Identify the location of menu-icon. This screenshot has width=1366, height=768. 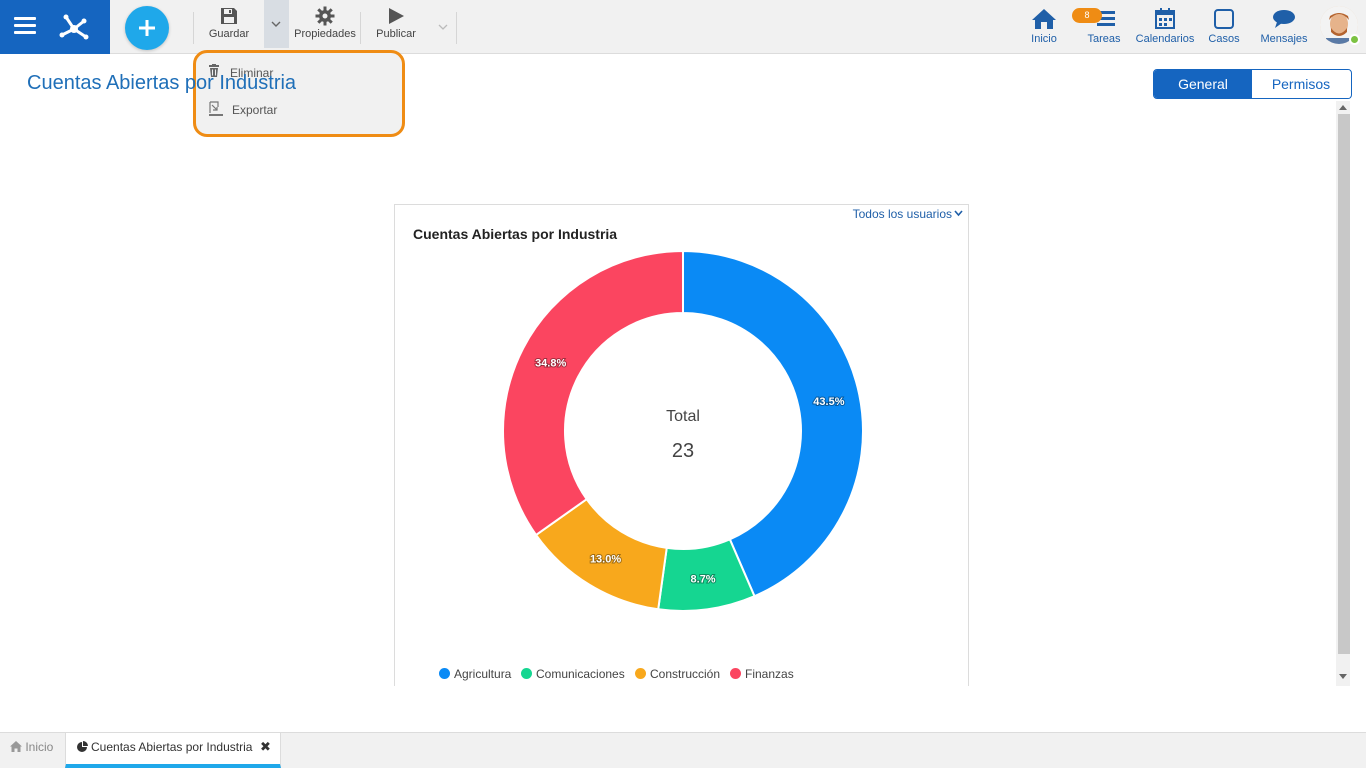
(25, 26).